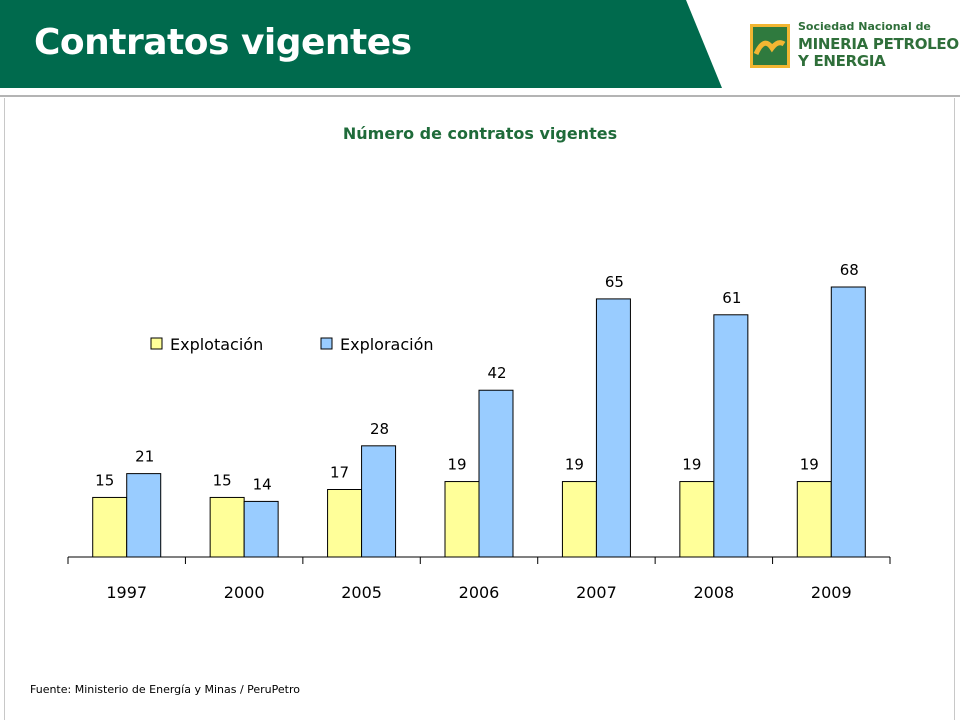  Describe the element at coordinates (216, 344) in the screenshot. I see `legend-label-explotacion: Explotación` at that location.